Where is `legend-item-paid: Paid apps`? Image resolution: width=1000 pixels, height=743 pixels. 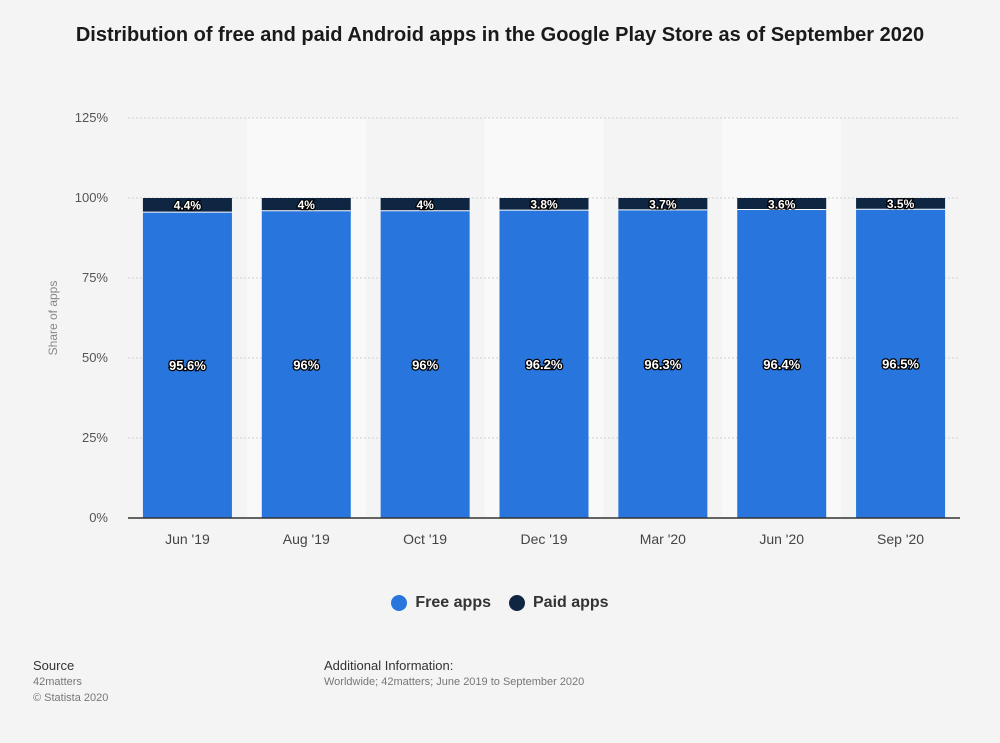
legend-item-paid: Paid apps is located at coordinates (559, 603).